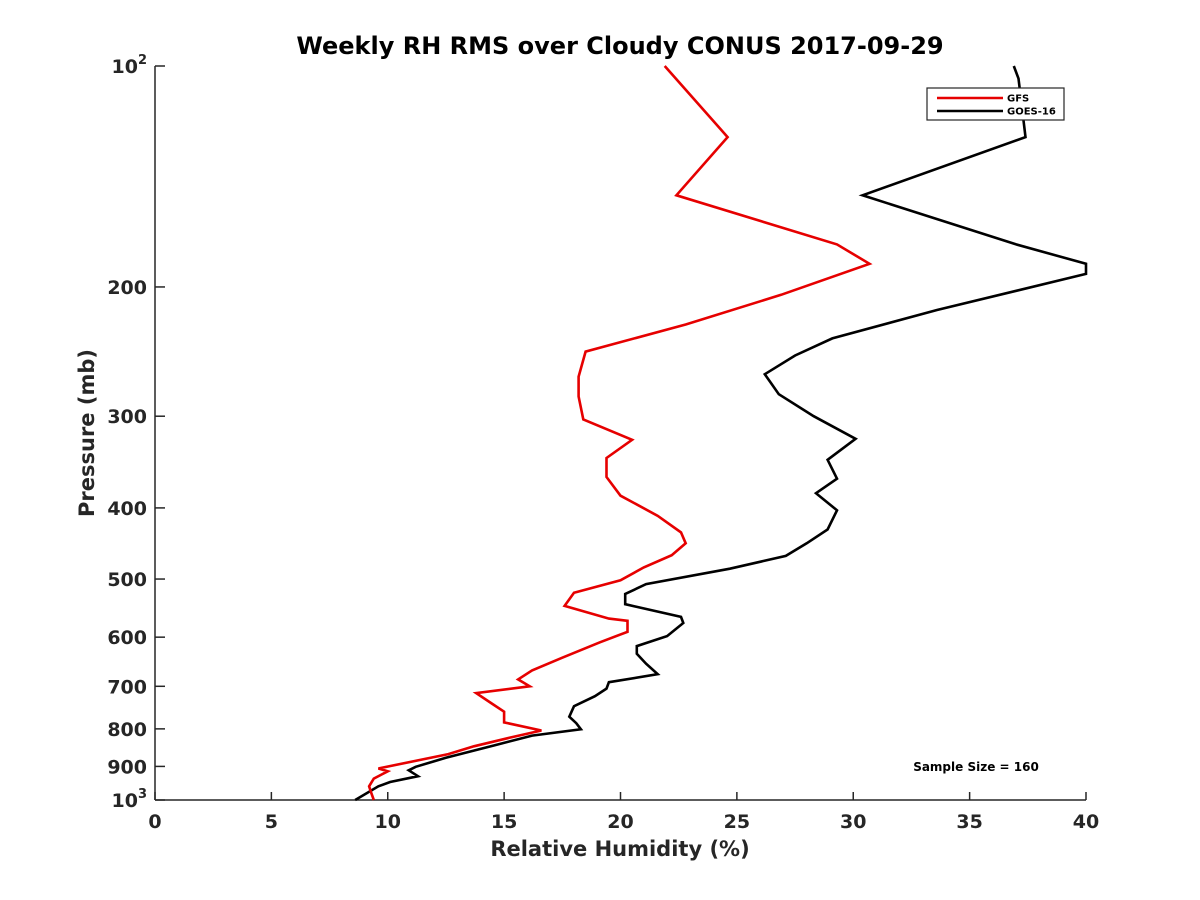  What do you see at coordinates (853, 822) in the screenshot?
I see `x-tick-label: 30` at bounding box center [853, 822].